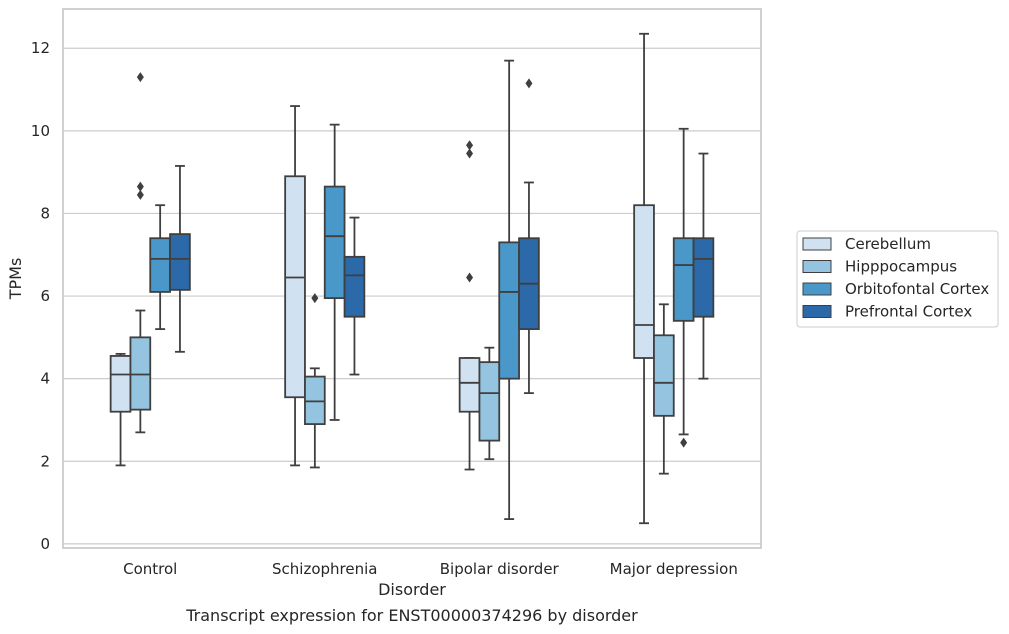  Describe the element at coordinates (40, 131) in the screenshot. I see `y-tick-label: 10` at that location.